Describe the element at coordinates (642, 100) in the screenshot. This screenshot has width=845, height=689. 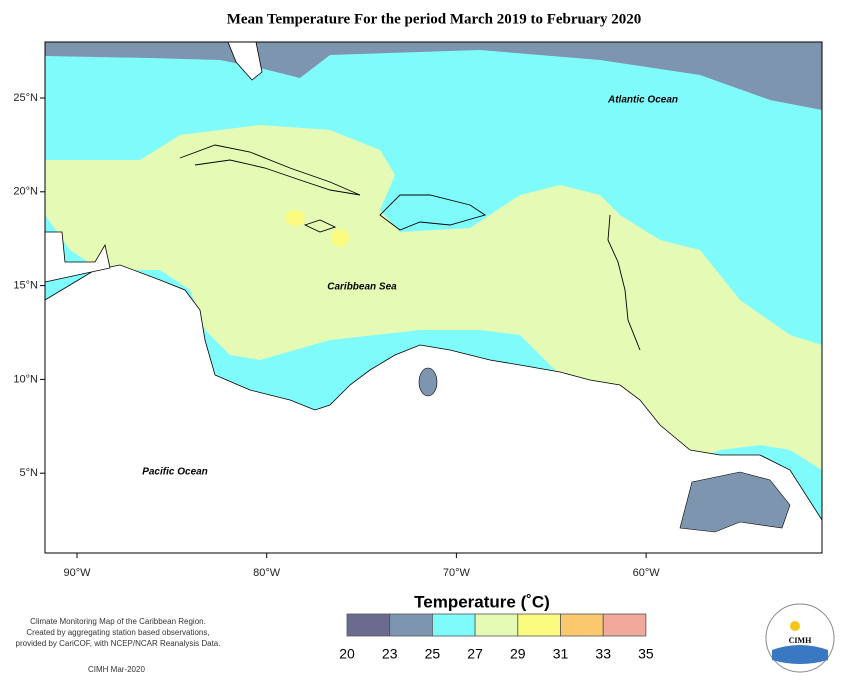
I see `ocean-label: Atlantic Ocean` at that location.